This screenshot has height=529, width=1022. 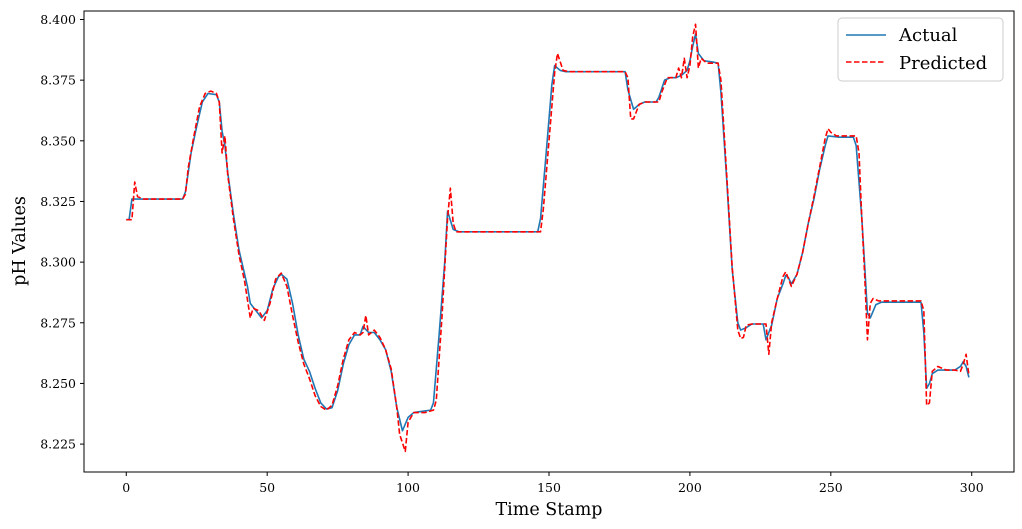 What do you see at coordinates (548, 510) in the screenshot?
I see `x-axis-label: Time Stamp` at bounding box center [548, 510].